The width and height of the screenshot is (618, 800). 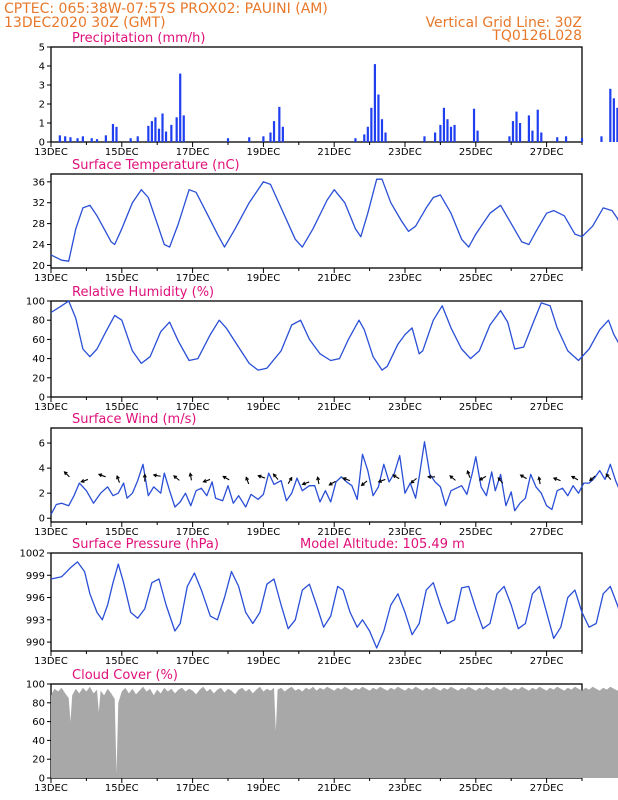 What do you see at coordinates (122, 661) in the screenshot?
I see `pressure-xtick-label: 15DEC` at bounding box center [122, 661].